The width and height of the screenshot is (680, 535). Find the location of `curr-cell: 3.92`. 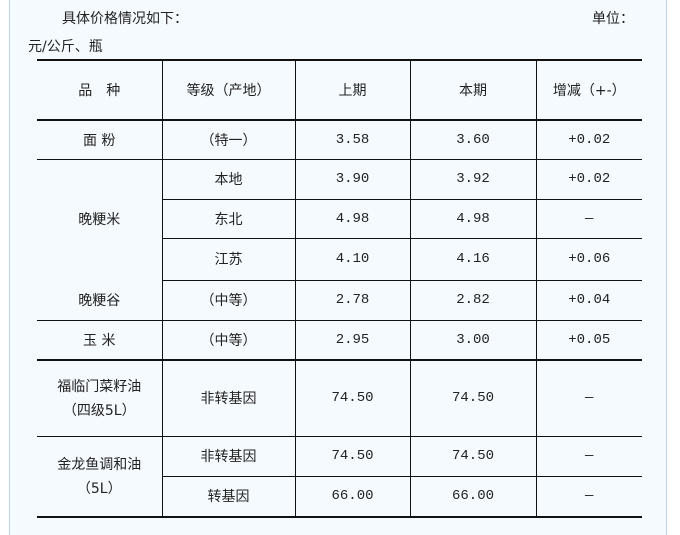

curr-cell: 3.92 is located at coordinates (473, 179).